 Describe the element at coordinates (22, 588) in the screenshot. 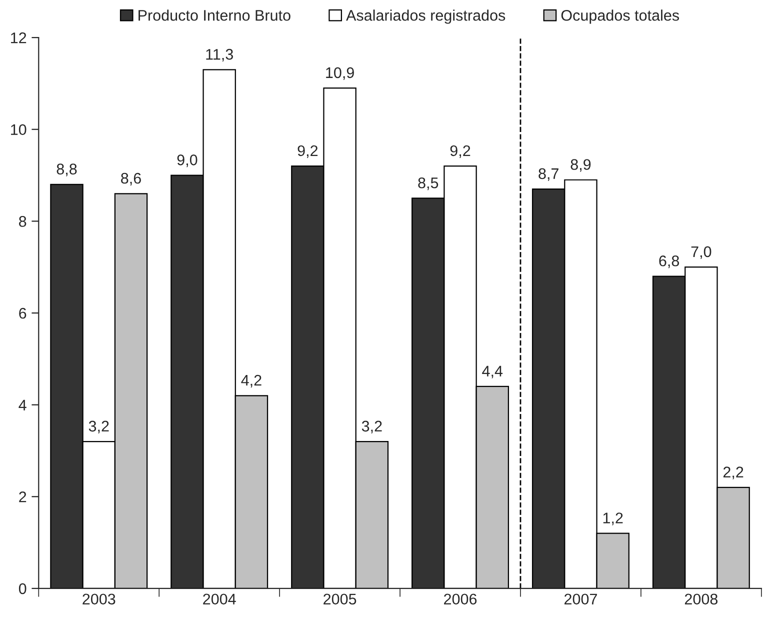

I see `y-tick-label: 0` at that location.